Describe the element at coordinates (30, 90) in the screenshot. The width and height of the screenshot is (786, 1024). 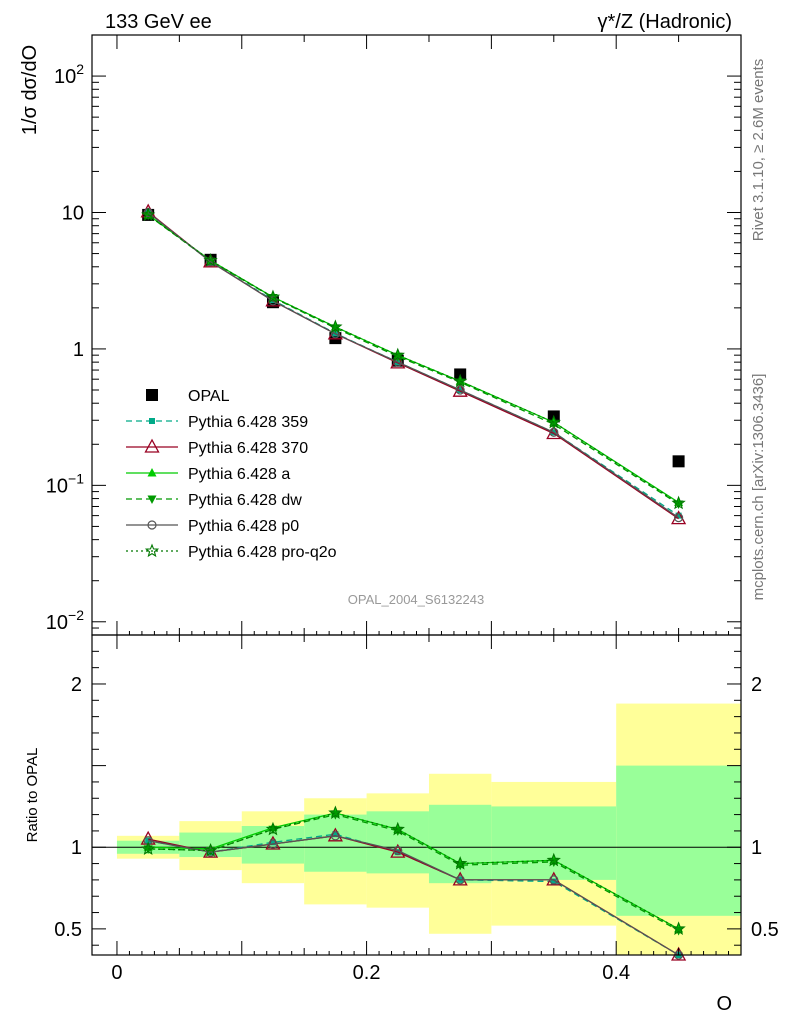
I see `main-y-axis-label: 1/σ dσ/dO` at that location.